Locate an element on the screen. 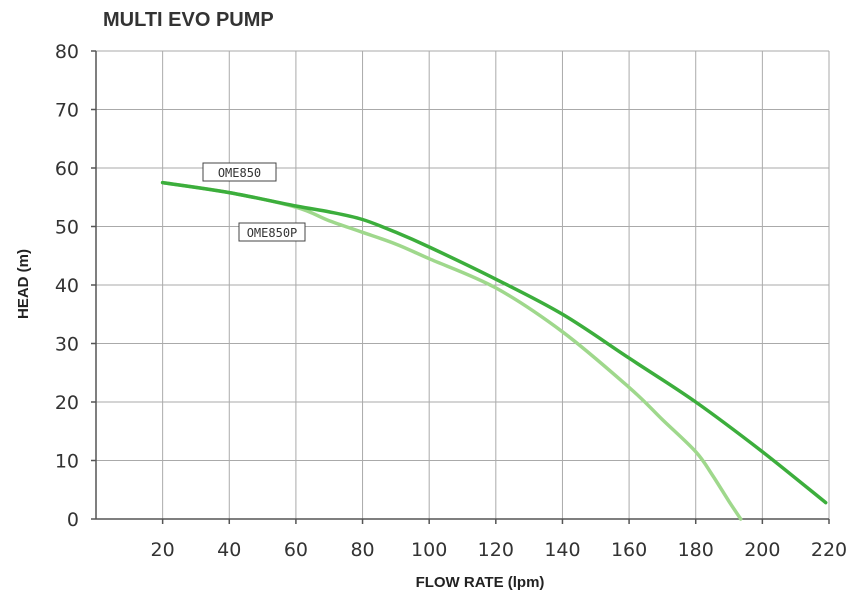  legend-label-ome850: OME850 is located at coordinates (239, 173).